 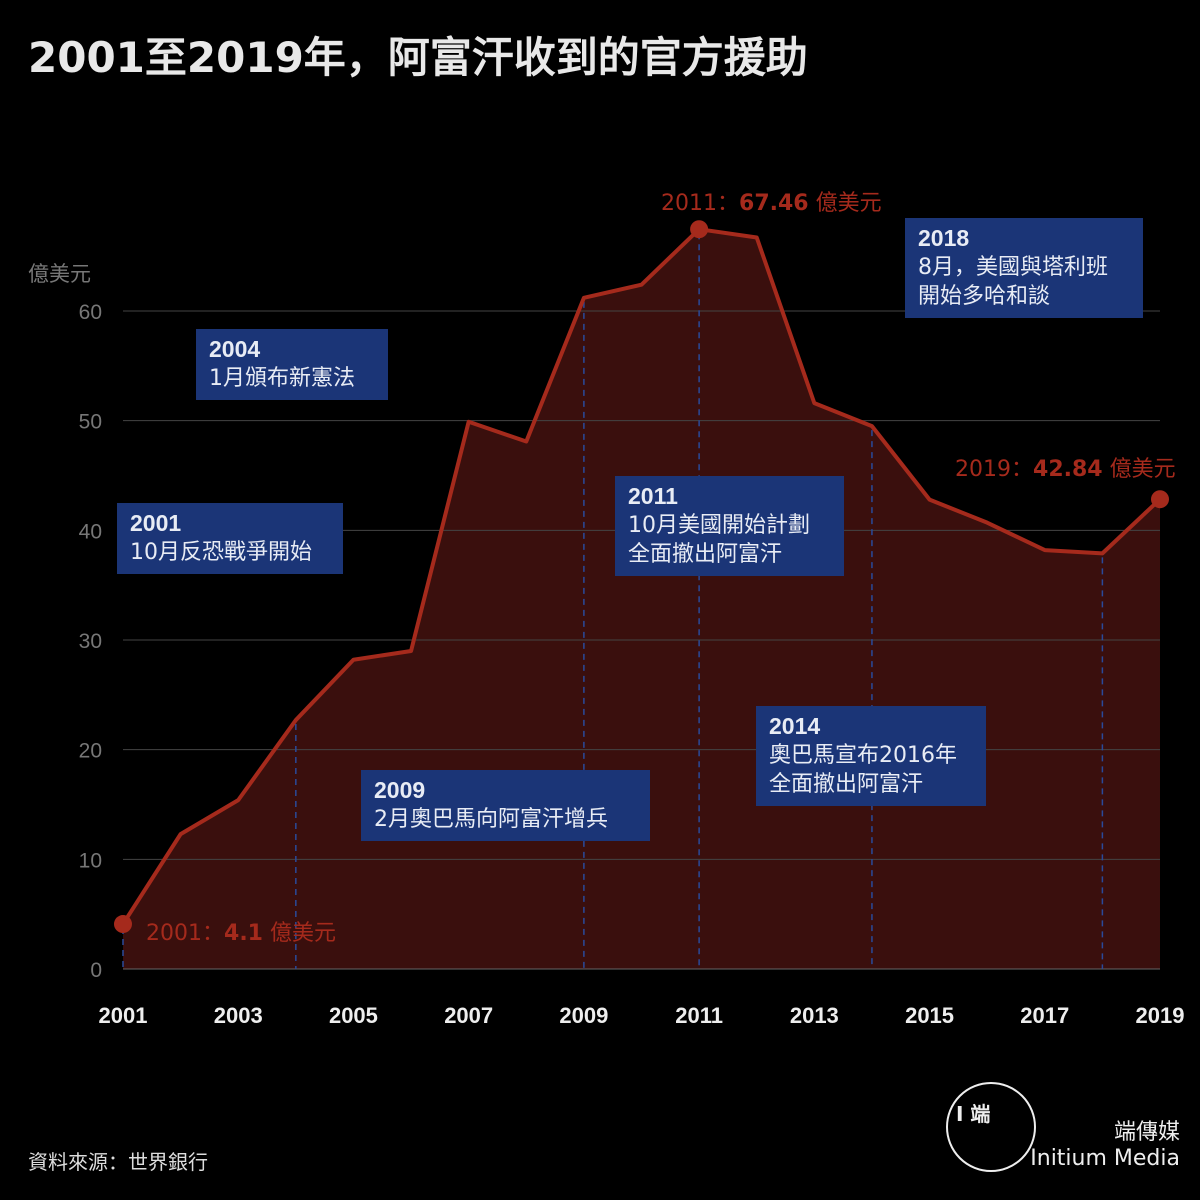 What do you see at coordinates (90, 531) in the screenshot?
I see `y-tick-label: 40` at bounding box center [90, 531].